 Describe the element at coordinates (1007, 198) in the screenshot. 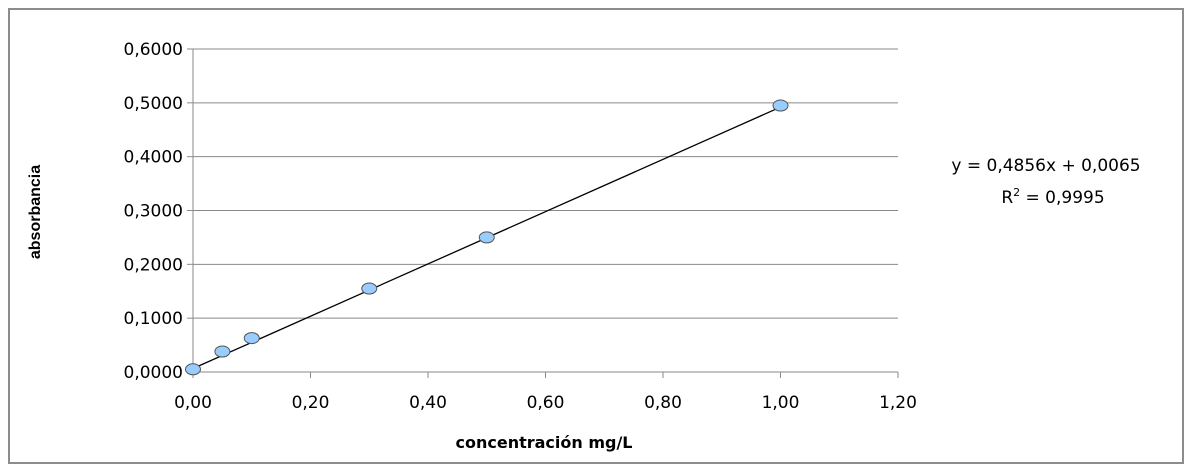

I see `r2-prefix: R` at that location.